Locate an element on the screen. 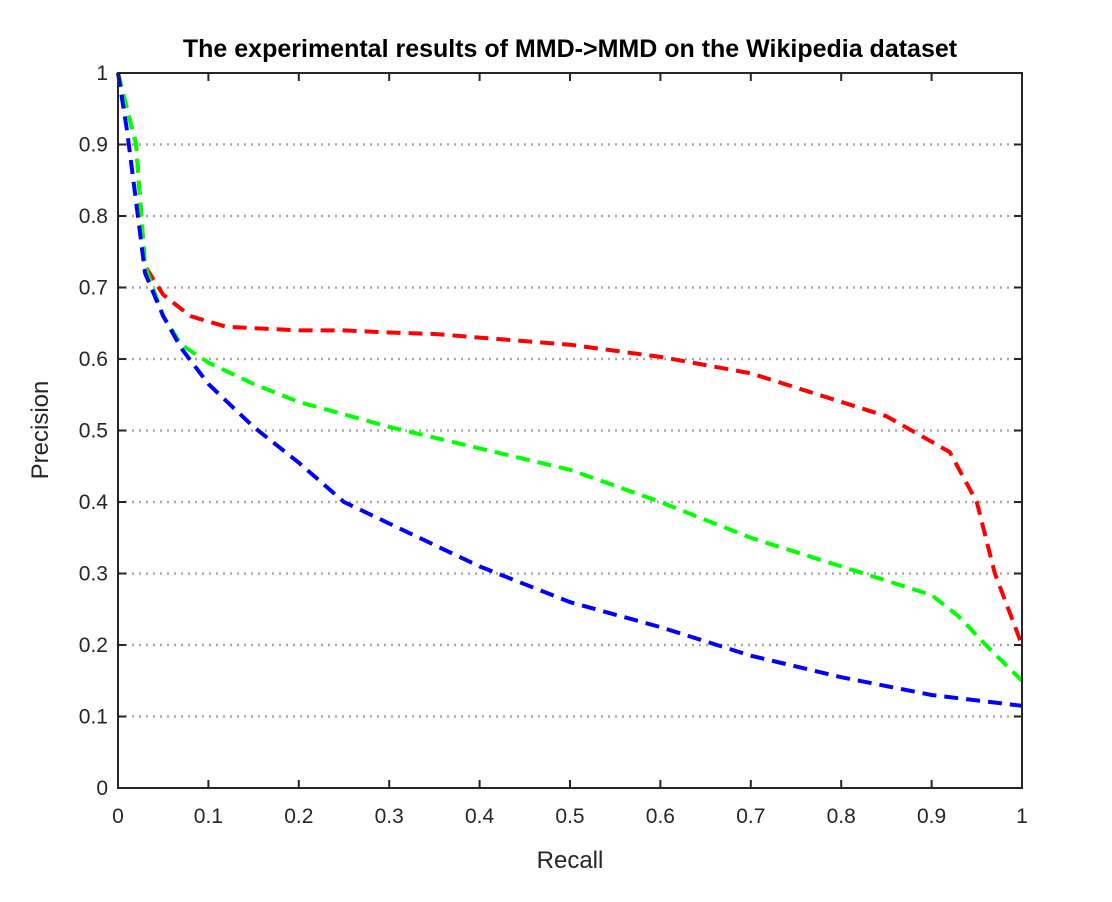  y-tick-label: 0.5 is located at coordinates (93, 431).